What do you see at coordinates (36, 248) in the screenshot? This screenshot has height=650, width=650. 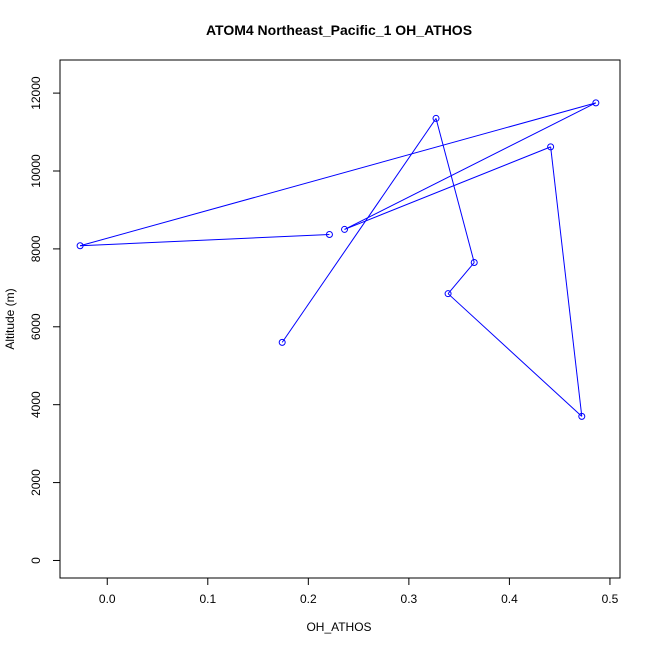 I see `y-tick-label: 8000` at bounding box center [36, 248].